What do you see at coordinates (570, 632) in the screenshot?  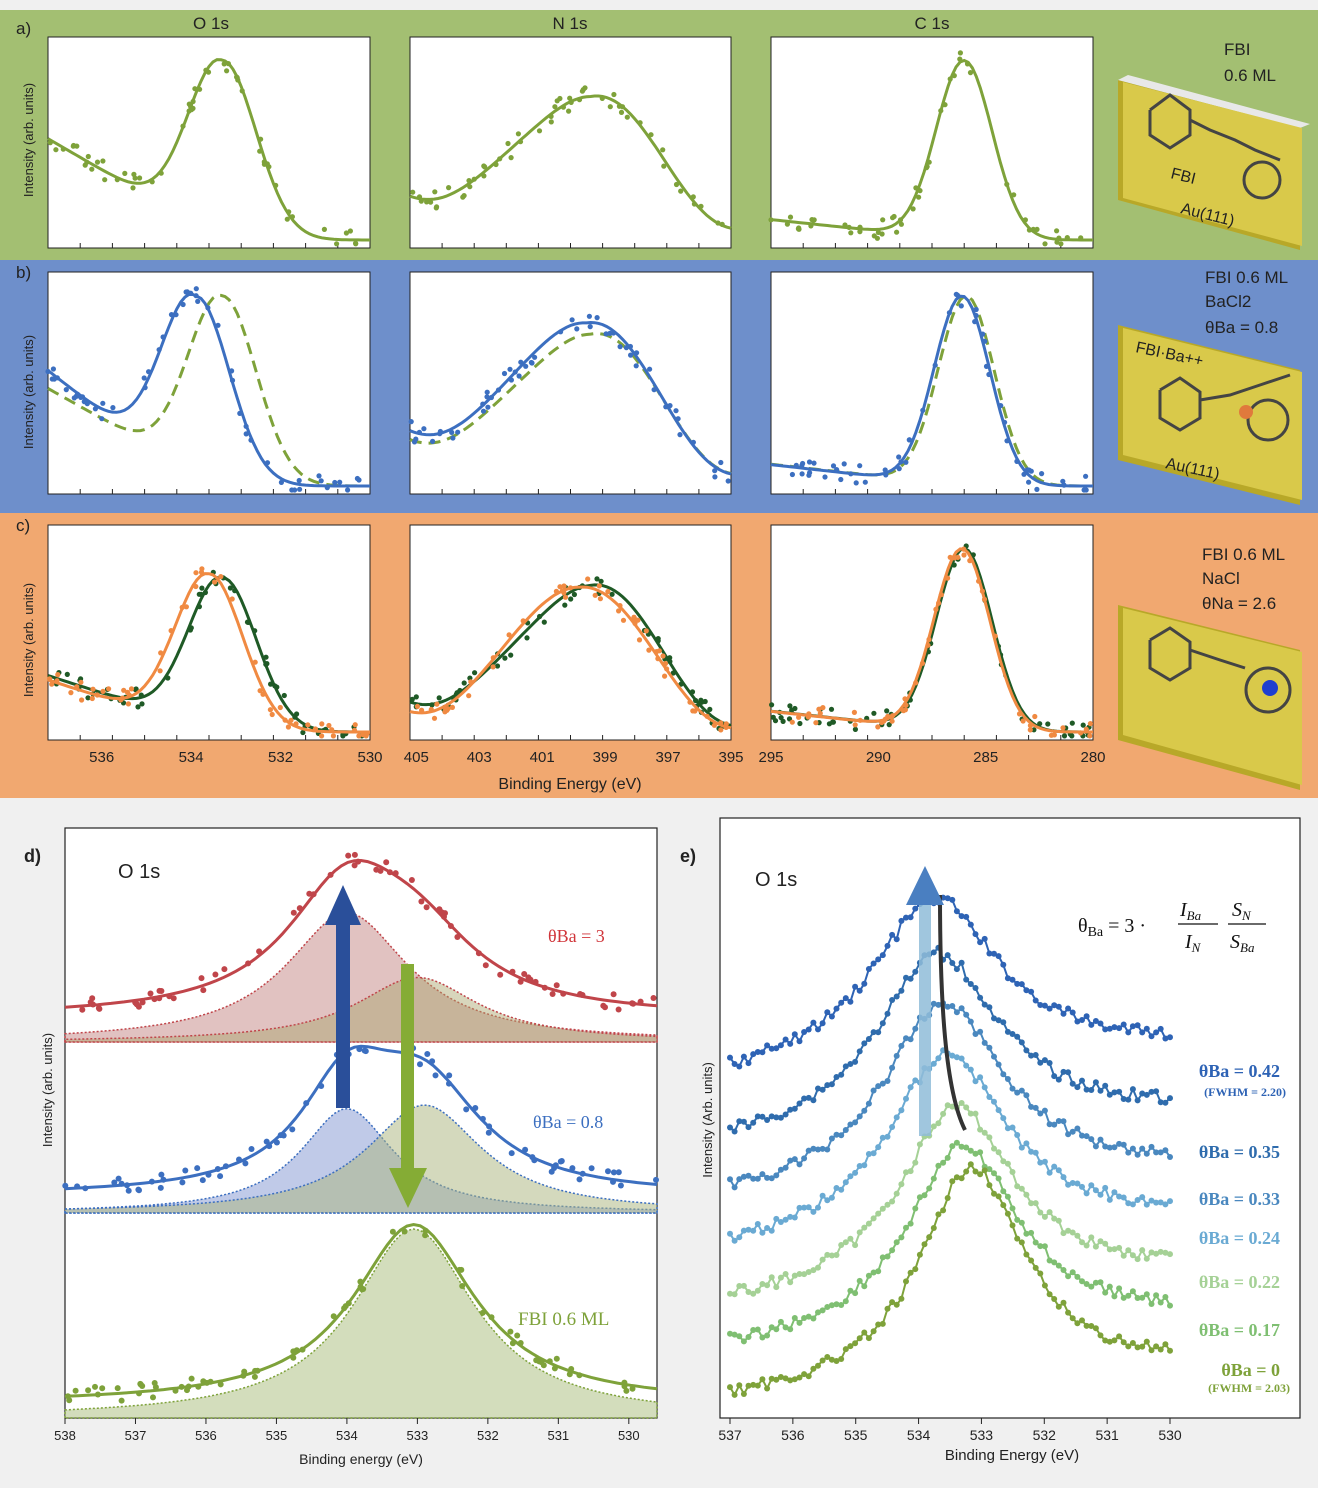 I see `plot-frame` at bounding box center [570, 632].